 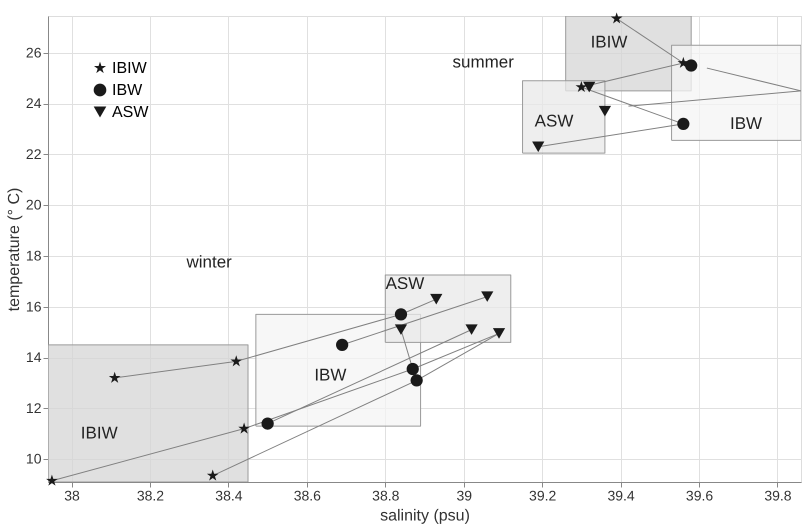 I want to click on x-tick-label: 39.4, so click(x=621, y=496).